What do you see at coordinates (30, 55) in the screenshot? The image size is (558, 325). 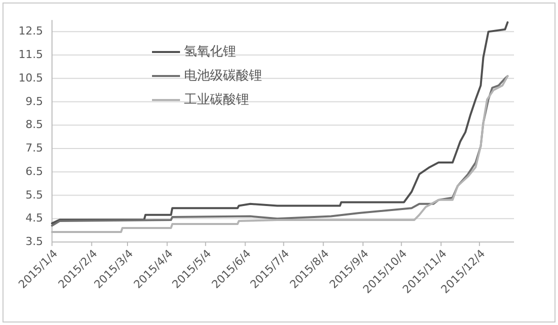 I see `y-tick-label: 11.5` at bounding box center [30, 55].